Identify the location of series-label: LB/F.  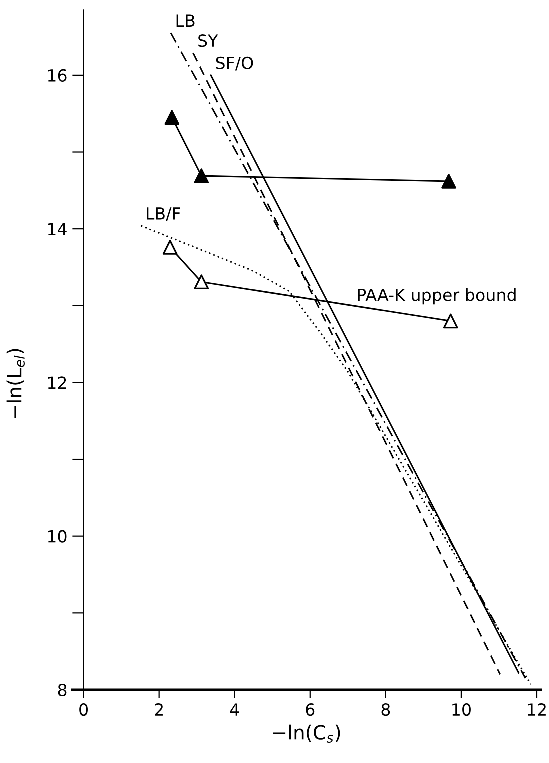
(163, 215).